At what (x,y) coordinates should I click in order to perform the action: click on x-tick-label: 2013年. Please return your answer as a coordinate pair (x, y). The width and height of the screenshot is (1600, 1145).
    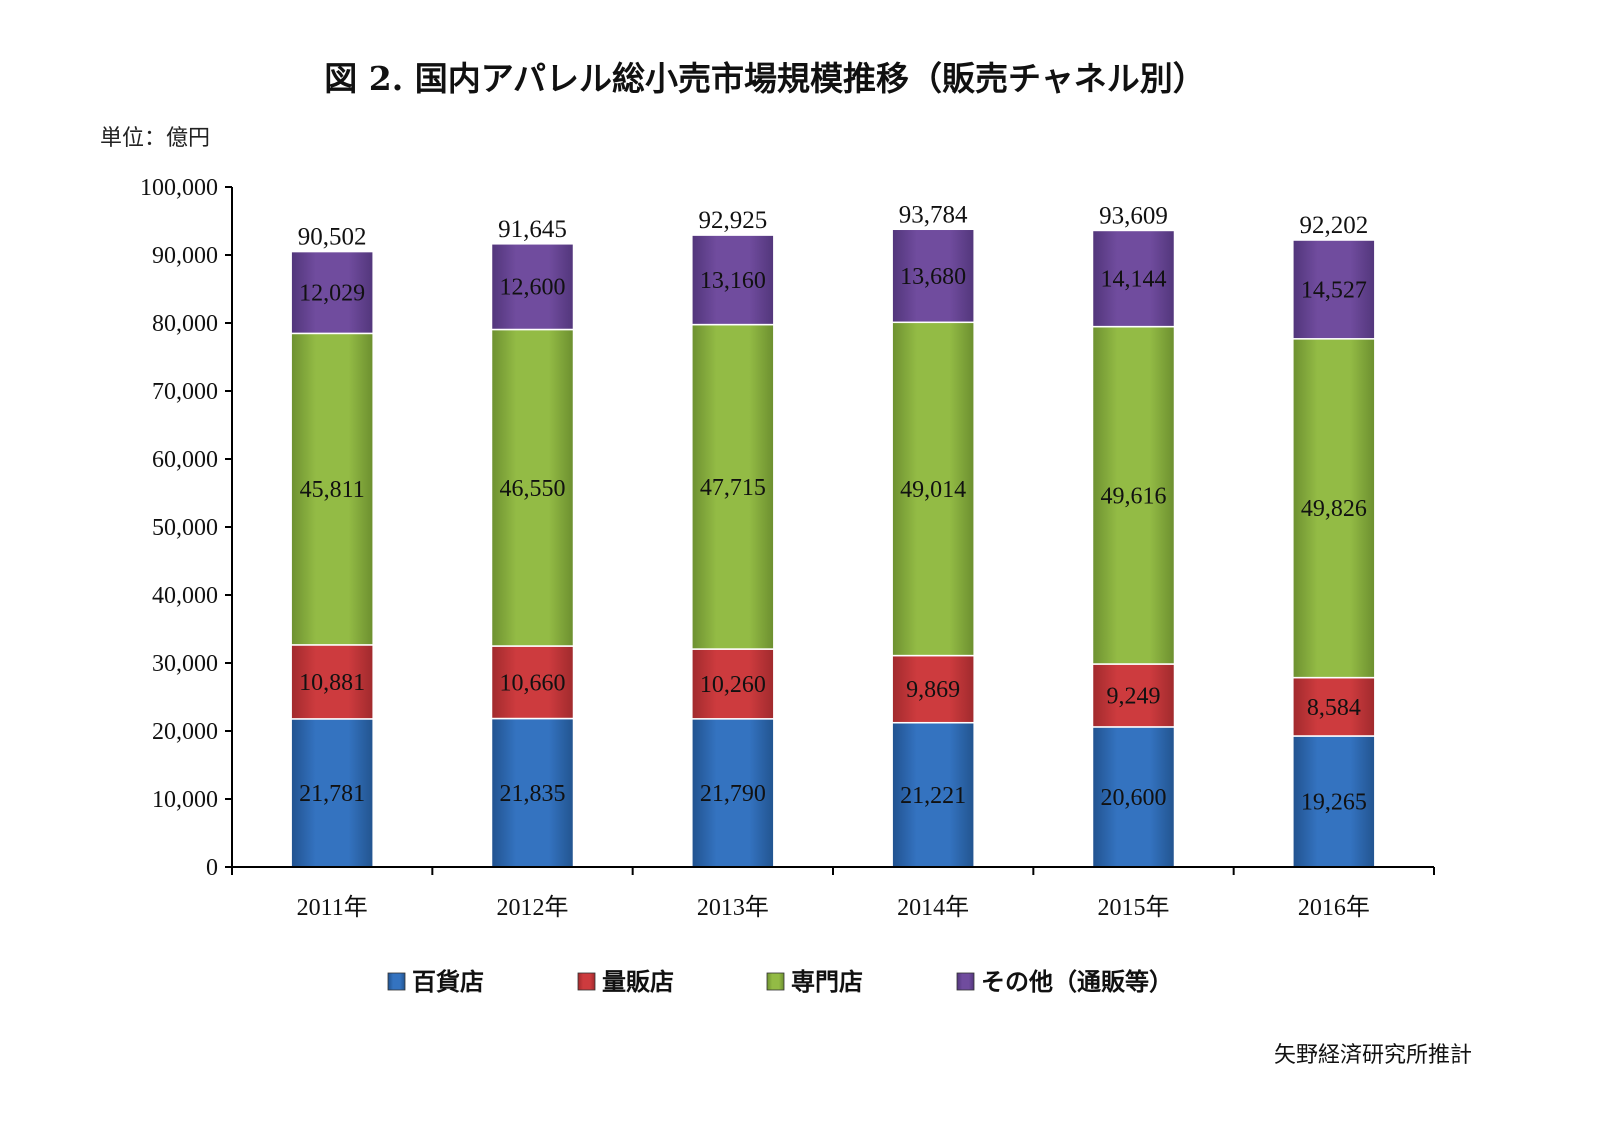
    Looking at the image, I should click on (733, 907).